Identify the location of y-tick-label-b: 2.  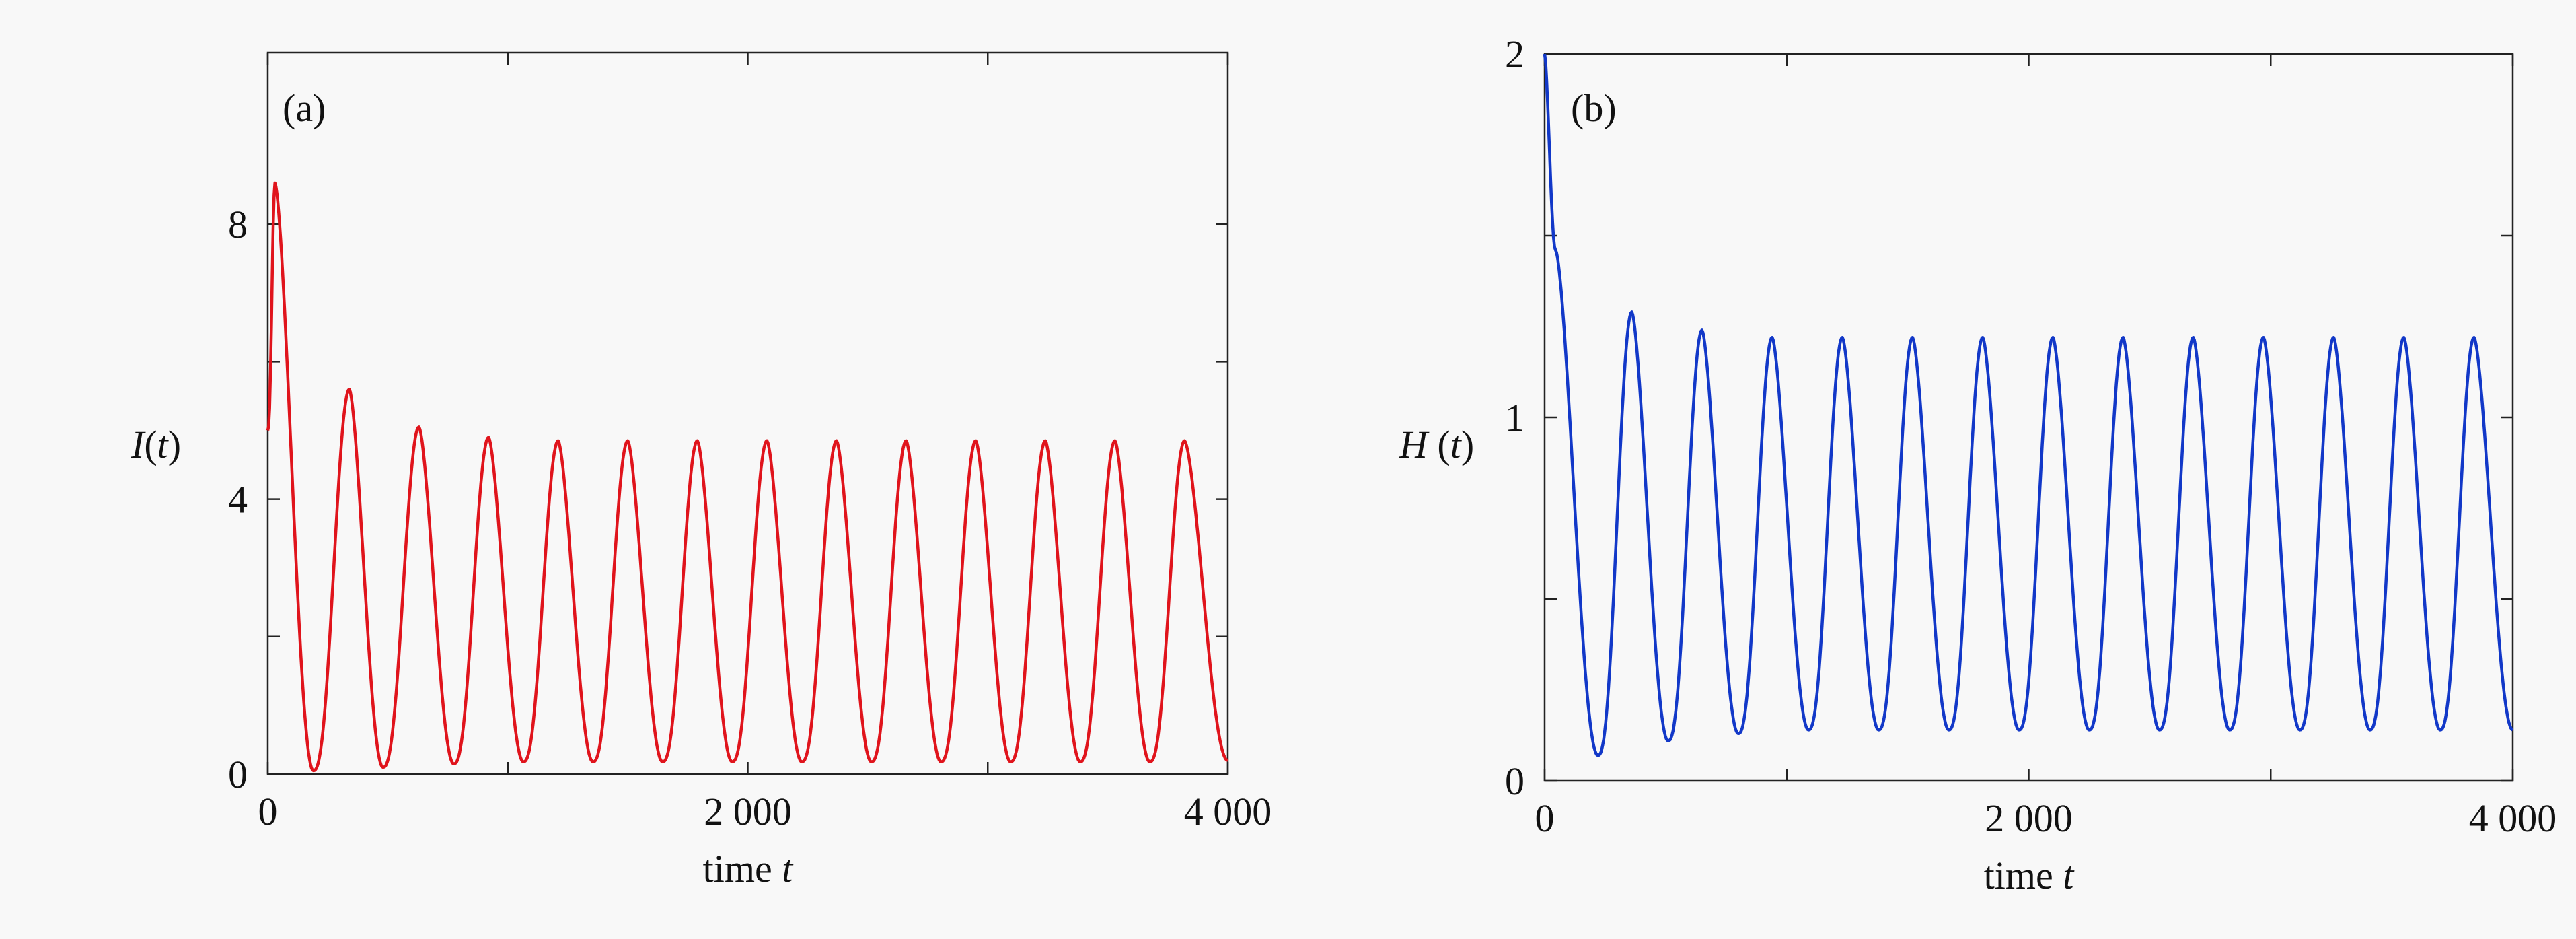
(1515, 54).